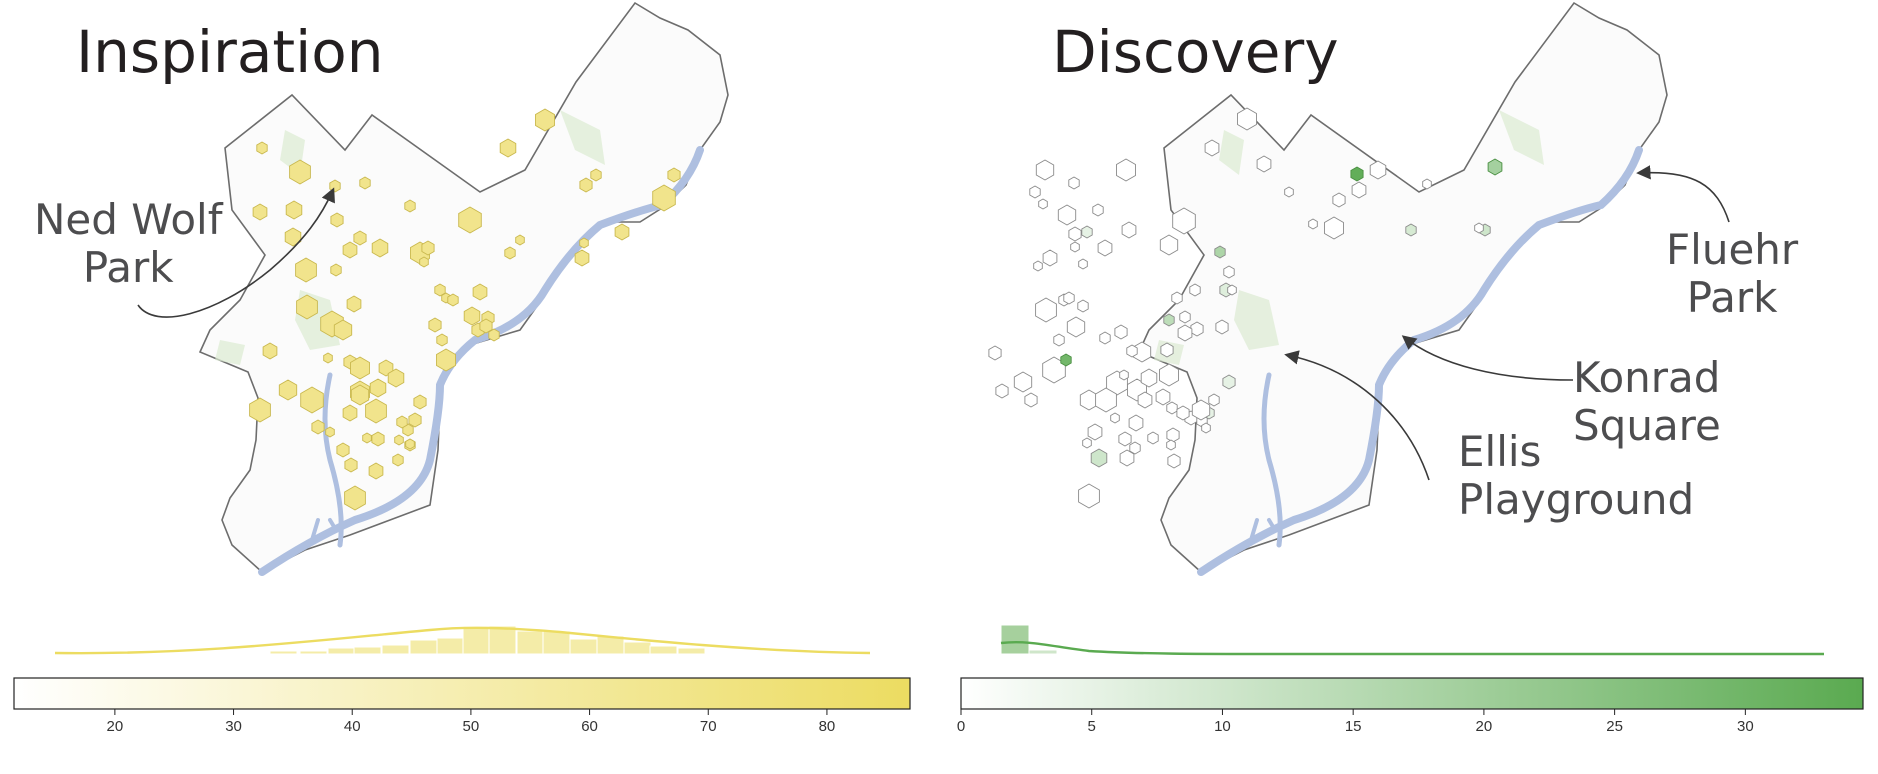 The width and height of the screenshot is (1878, 774). What do you see at coordinates (1222, 726) in the screenshot?
I see `colorbar-tick-label: 10` at bounding box center [1222, 726].